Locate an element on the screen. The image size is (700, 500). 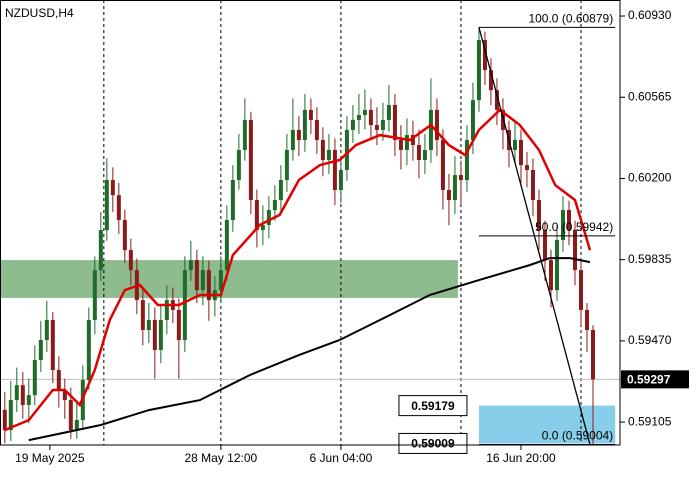
zone is located at coordinates (547, 424).